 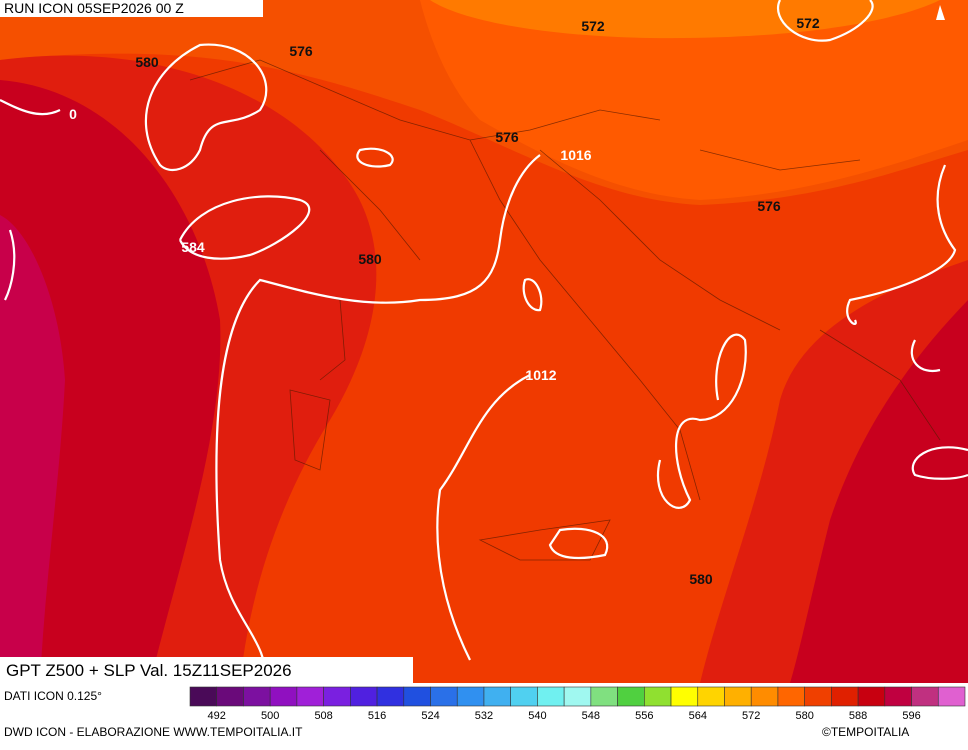 What do you see at coordinates (484, 716) in the screenshot?
I see `legend-tick-label: 532` at bounding box center [484, 716].